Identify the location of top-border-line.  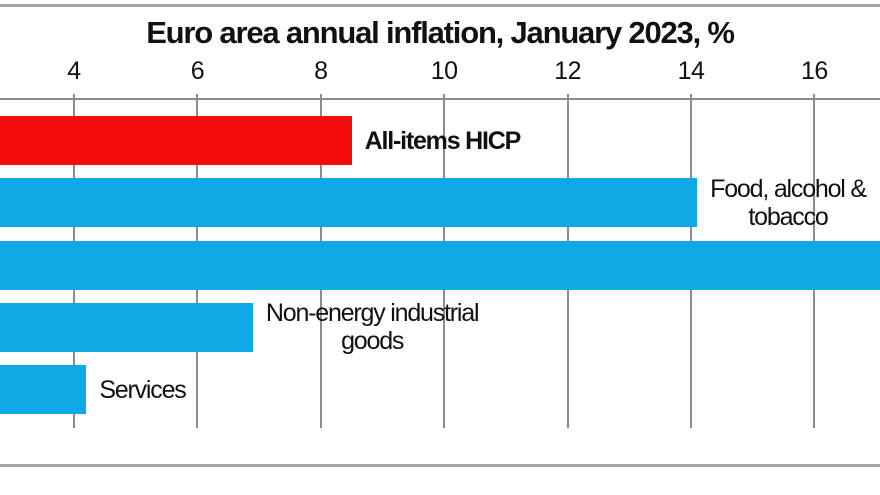
(440, 5).